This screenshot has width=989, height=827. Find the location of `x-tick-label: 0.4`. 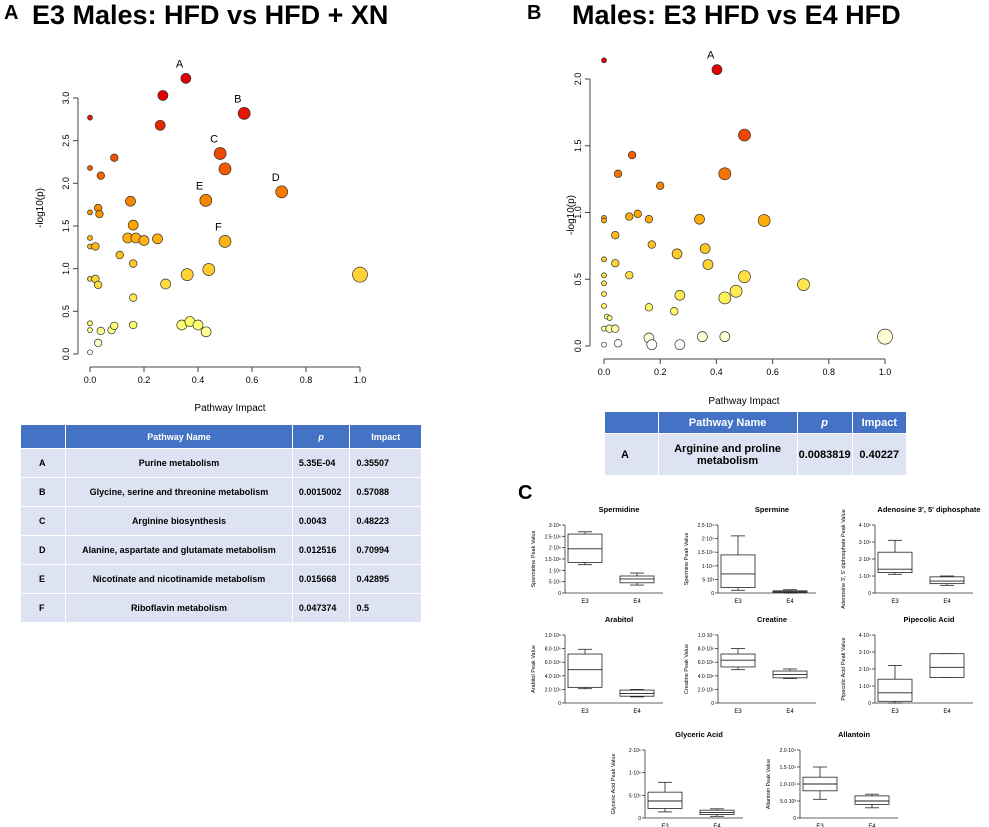

x-tick-label: 0.4 is located at coordinates (716, 372).